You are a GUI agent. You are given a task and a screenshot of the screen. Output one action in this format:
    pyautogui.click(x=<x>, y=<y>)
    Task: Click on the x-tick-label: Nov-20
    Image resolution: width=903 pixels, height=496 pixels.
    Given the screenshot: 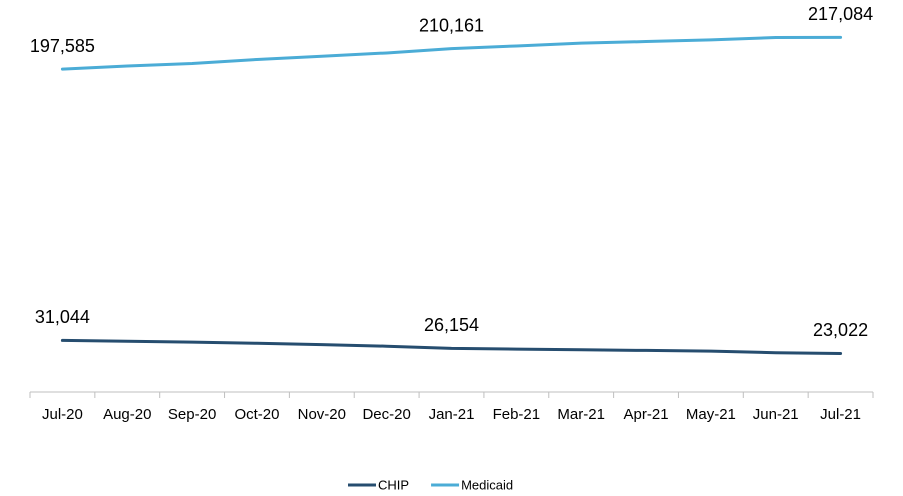 What is the action you would take?
    pyautogui.click(x=322, y=414)
    